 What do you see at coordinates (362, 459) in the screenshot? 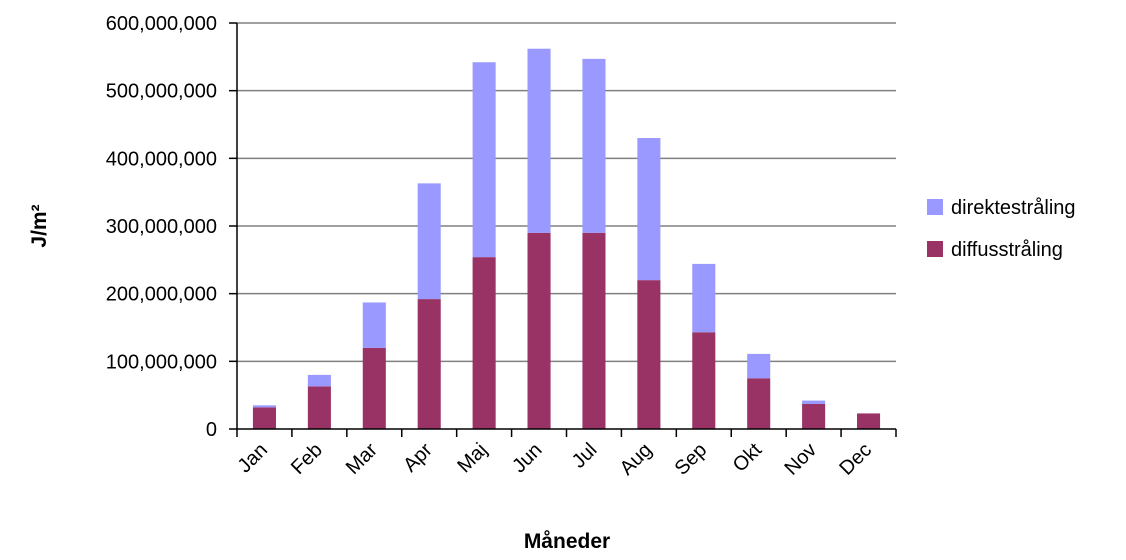
I see `x-tick-label: Mar` at bounding box center [362, 459].